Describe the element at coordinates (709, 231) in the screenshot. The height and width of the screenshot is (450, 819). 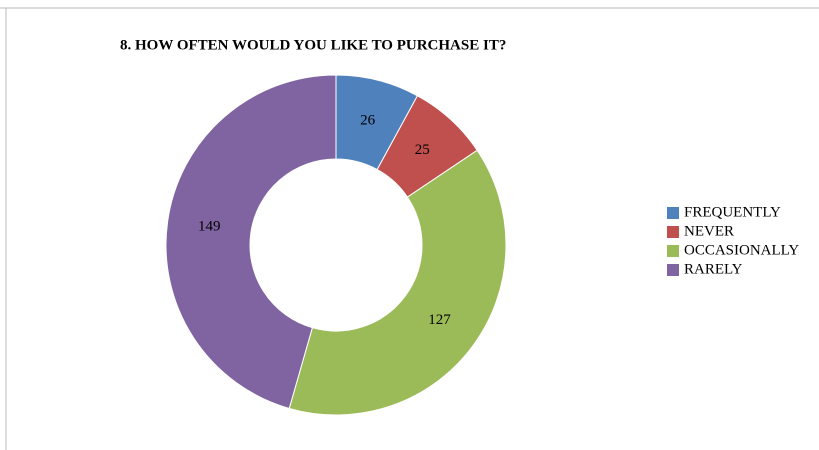
I see `legend-label: NEVER` at that location.